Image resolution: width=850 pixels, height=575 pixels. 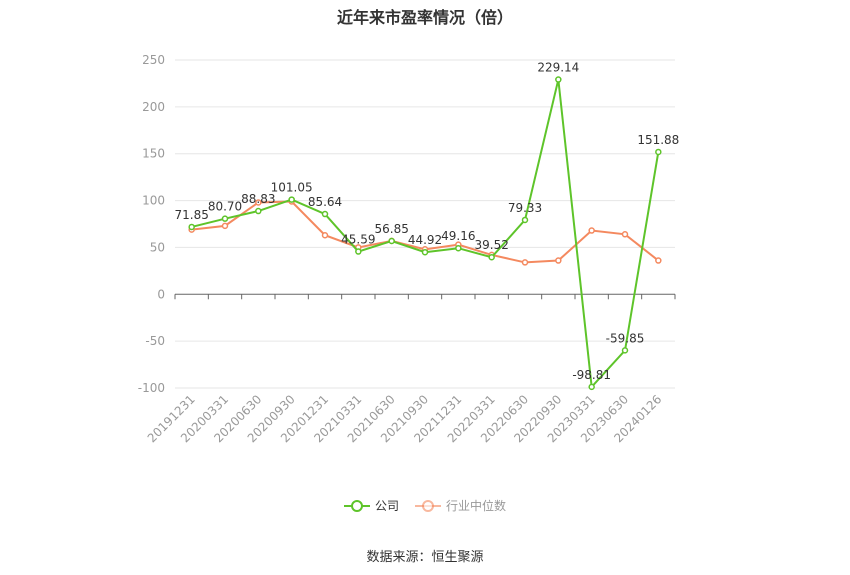 I want to click on legend-item-industry-median: 行业中位数, so click(x=460, y=505).